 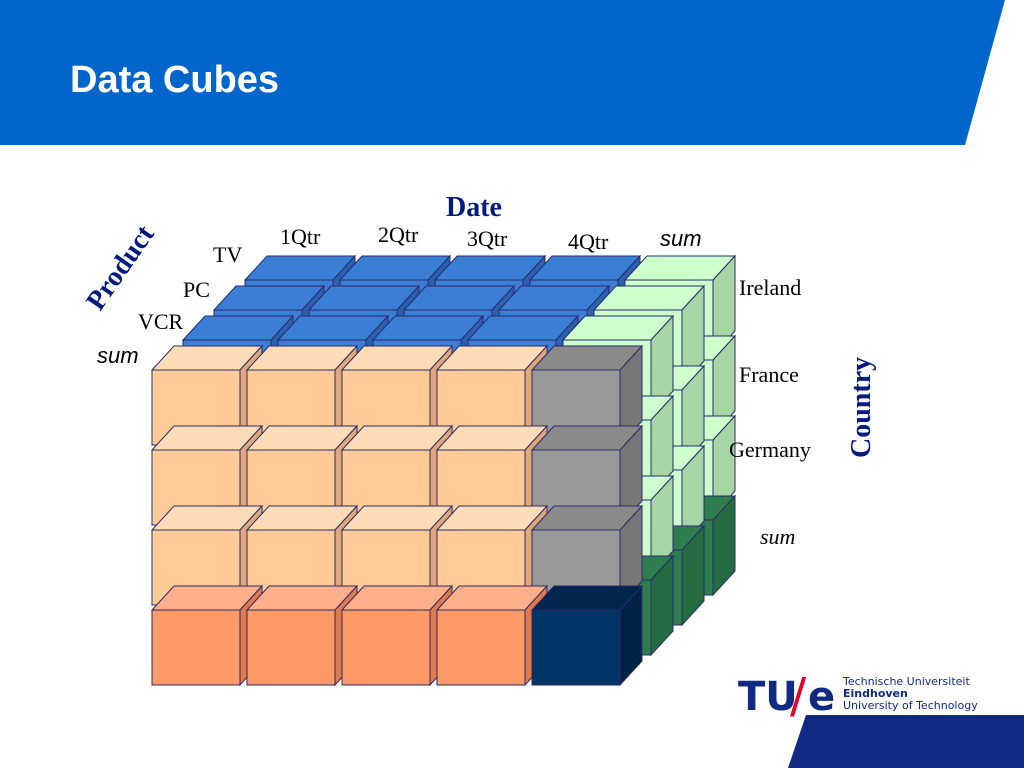 What do you see at coordinates (906, 741) in the screenshot?
I see `footer-band` at bounding box center [906, 741].